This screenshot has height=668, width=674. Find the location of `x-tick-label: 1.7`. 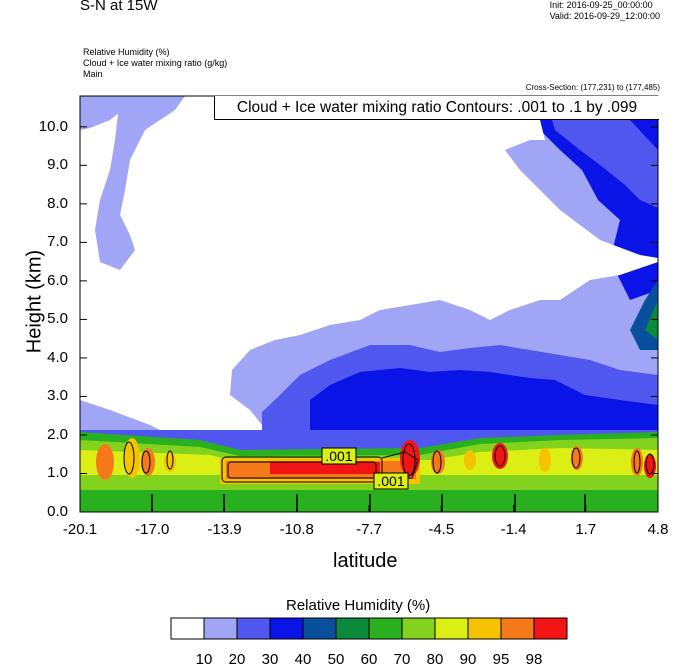

x-tick-label: 1.7 is located at coordinates (586, 529).